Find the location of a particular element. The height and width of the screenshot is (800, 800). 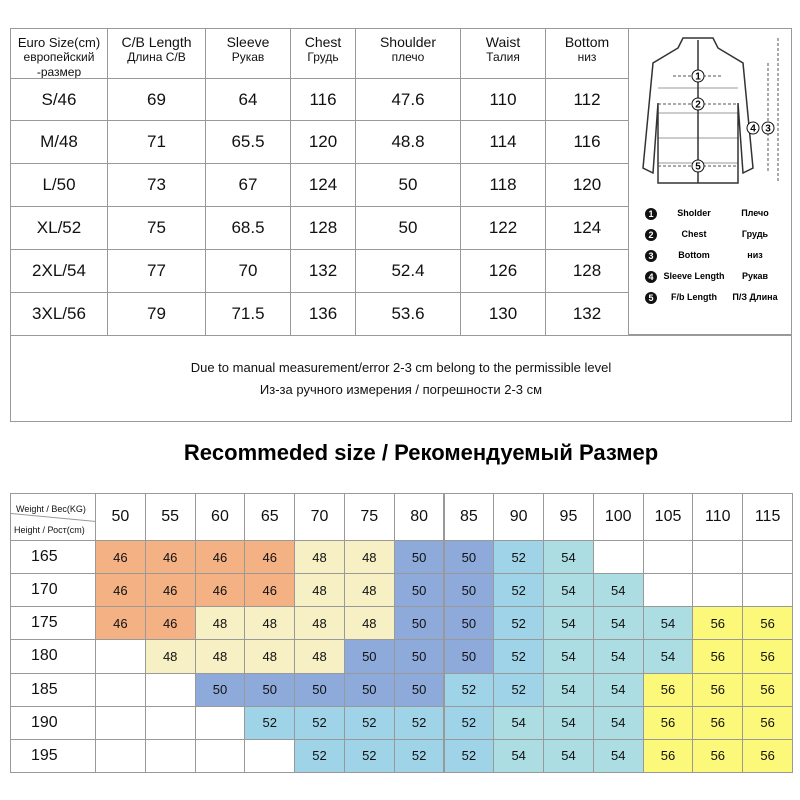

weight-label: Weight / Вес(KG) is located at coordinates (51, 509).